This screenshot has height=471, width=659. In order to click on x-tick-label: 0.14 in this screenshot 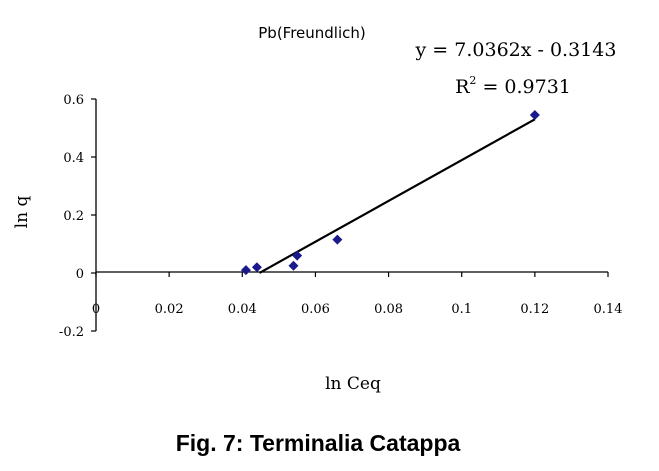, I will do `click(608, 309)`.